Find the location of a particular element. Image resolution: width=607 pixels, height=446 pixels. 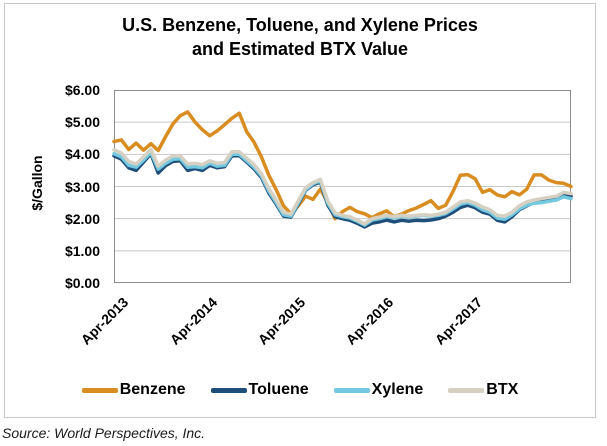

legend-item-toluene: Toluene is located at coordinates (259, 390).